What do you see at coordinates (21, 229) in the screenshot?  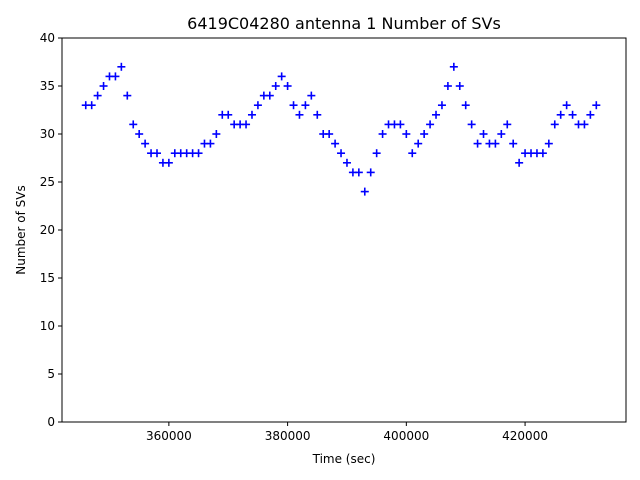 I see `y-axis-label: Number of SVs` at bounding box center [21, 229].